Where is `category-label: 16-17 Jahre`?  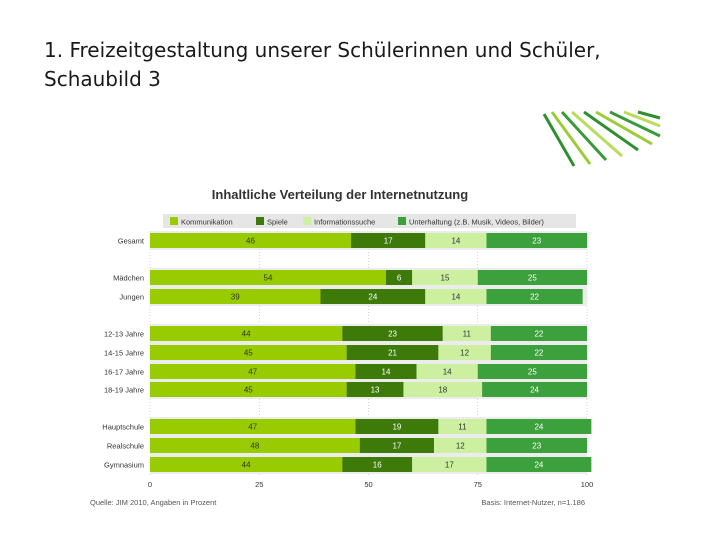 category-label: 16-17 Jahre is located at coordinates (124, 372).